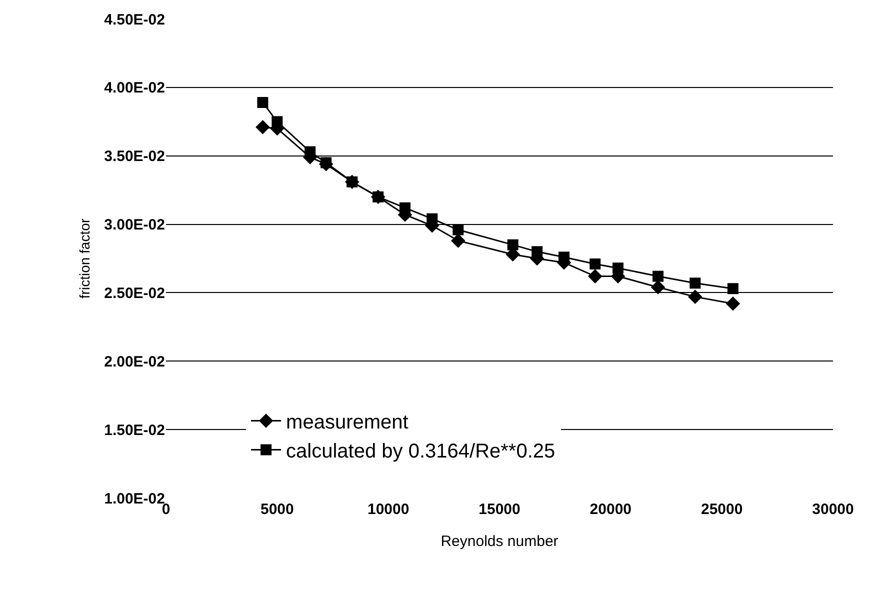  What do you see at coordinates (499, 509) in the screenshot?
I see `x-tick-label: 15000` at bounding box center [499, 509].